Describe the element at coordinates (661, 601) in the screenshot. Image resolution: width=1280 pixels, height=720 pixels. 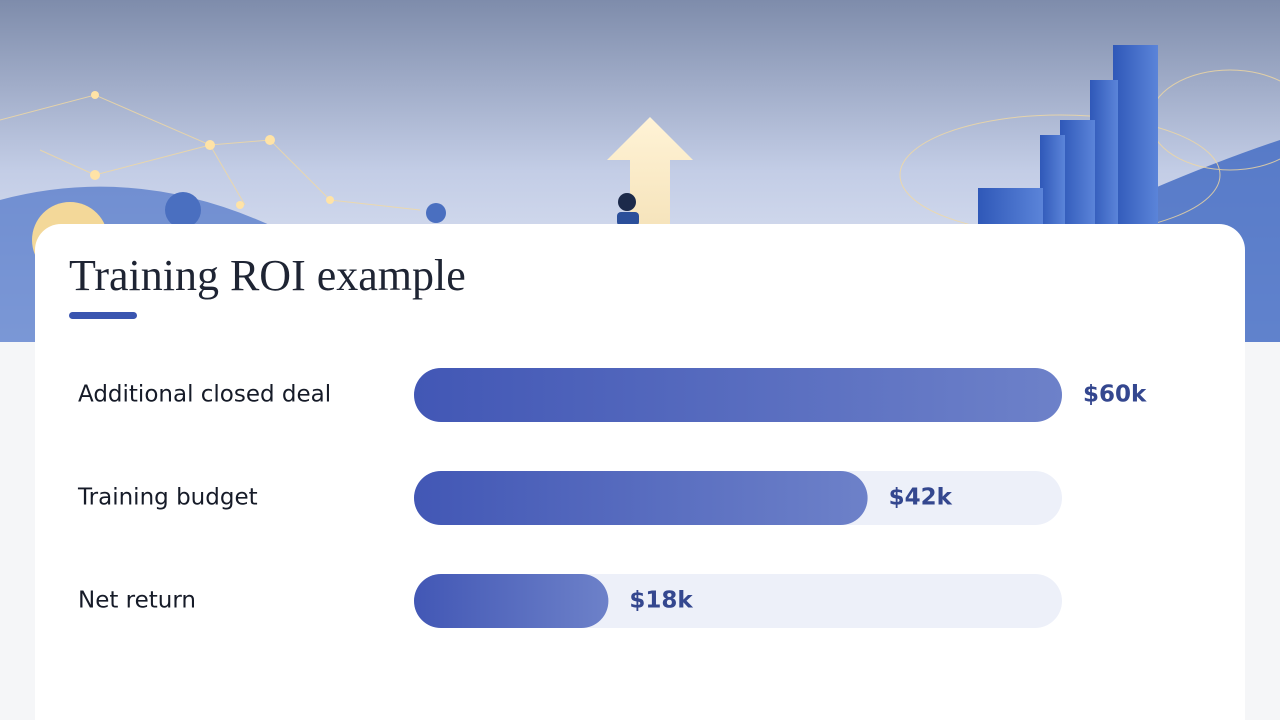
I see `value-label: $18k` at that location.